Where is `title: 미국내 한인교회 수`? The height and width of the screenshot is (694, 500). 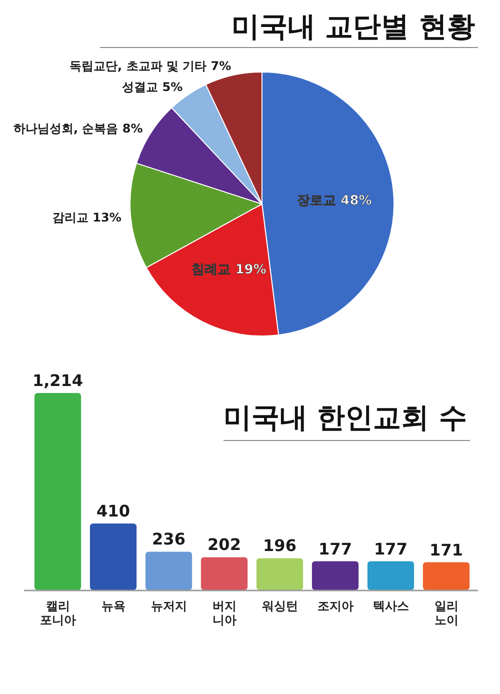
title: 미국내 한인교회 수 is located at coordinates (345, 417).